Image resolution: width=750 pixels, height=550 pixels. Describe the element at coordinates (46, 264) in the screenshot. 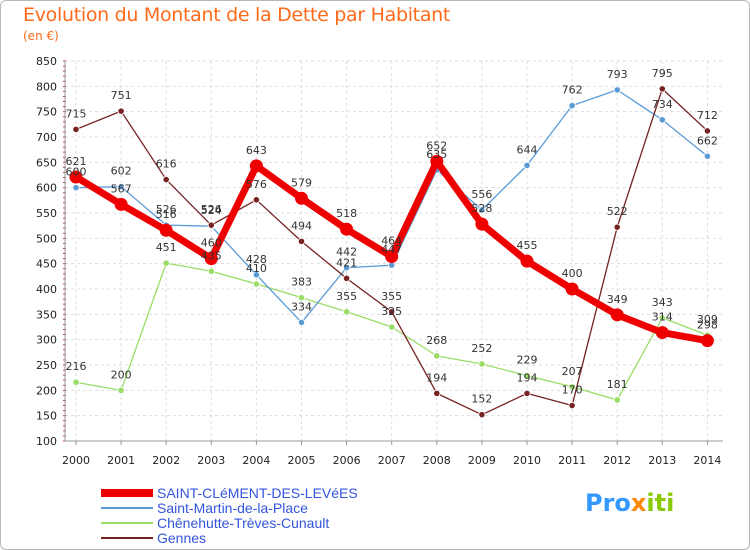

I see `y-tick-label: 450` at that location.